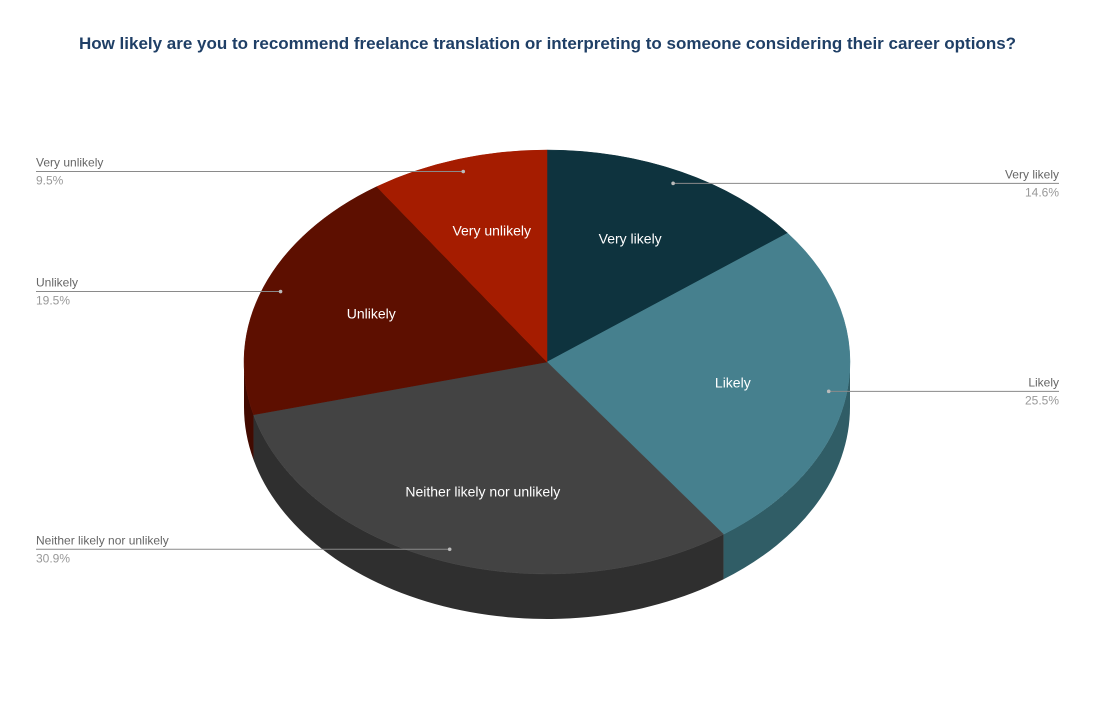 Image resolution: width=1095 pixels, height=724 pixels. I want to click on pie-slice-neither-likely-nor-unlikely, so click(488, 468).